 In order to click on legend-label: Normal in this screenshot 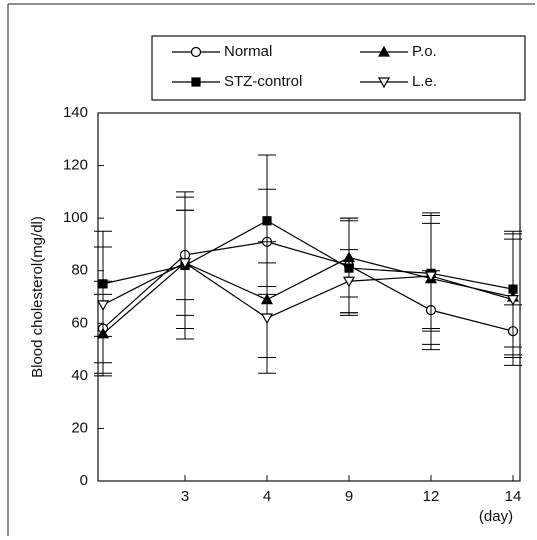, I will do `click(248, 51)`.